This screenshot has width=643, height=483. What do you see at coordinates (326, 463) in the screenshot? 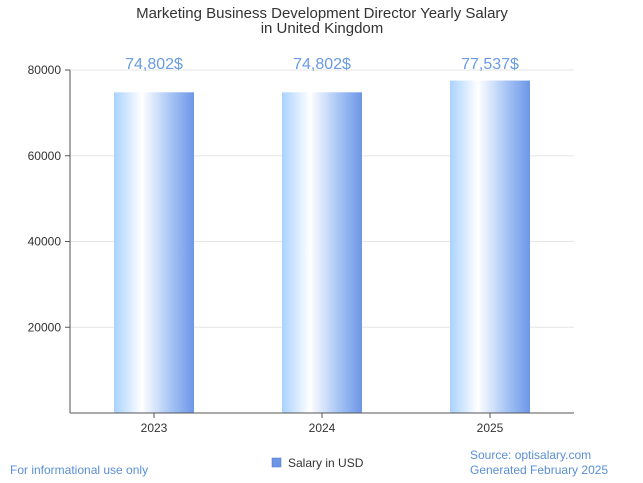
I see `legend-label: Salary in USD` at bounding box center [326, 463].